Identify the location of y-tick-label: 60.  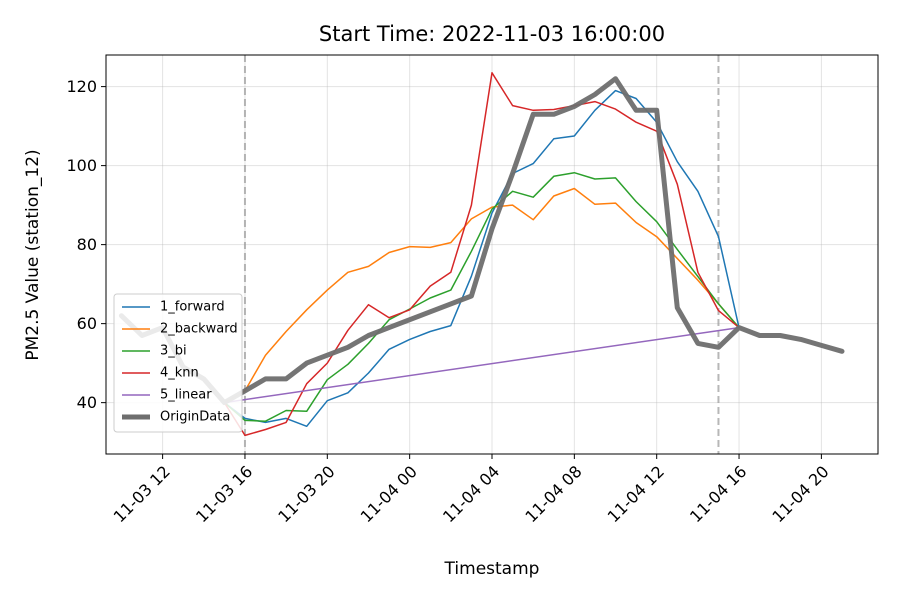
(87, 323).